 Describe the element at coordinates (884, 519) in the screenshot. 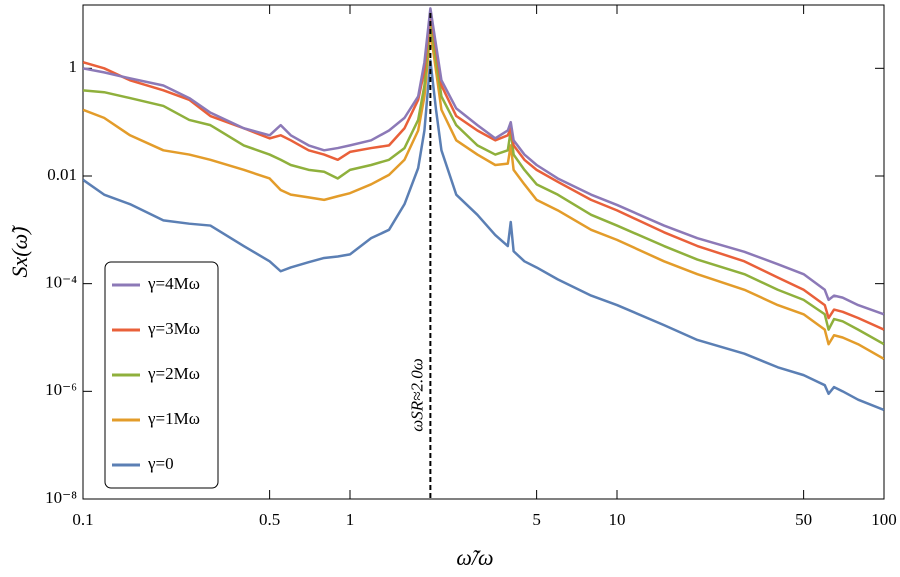

I see `x-tick-label: 100` at that location.